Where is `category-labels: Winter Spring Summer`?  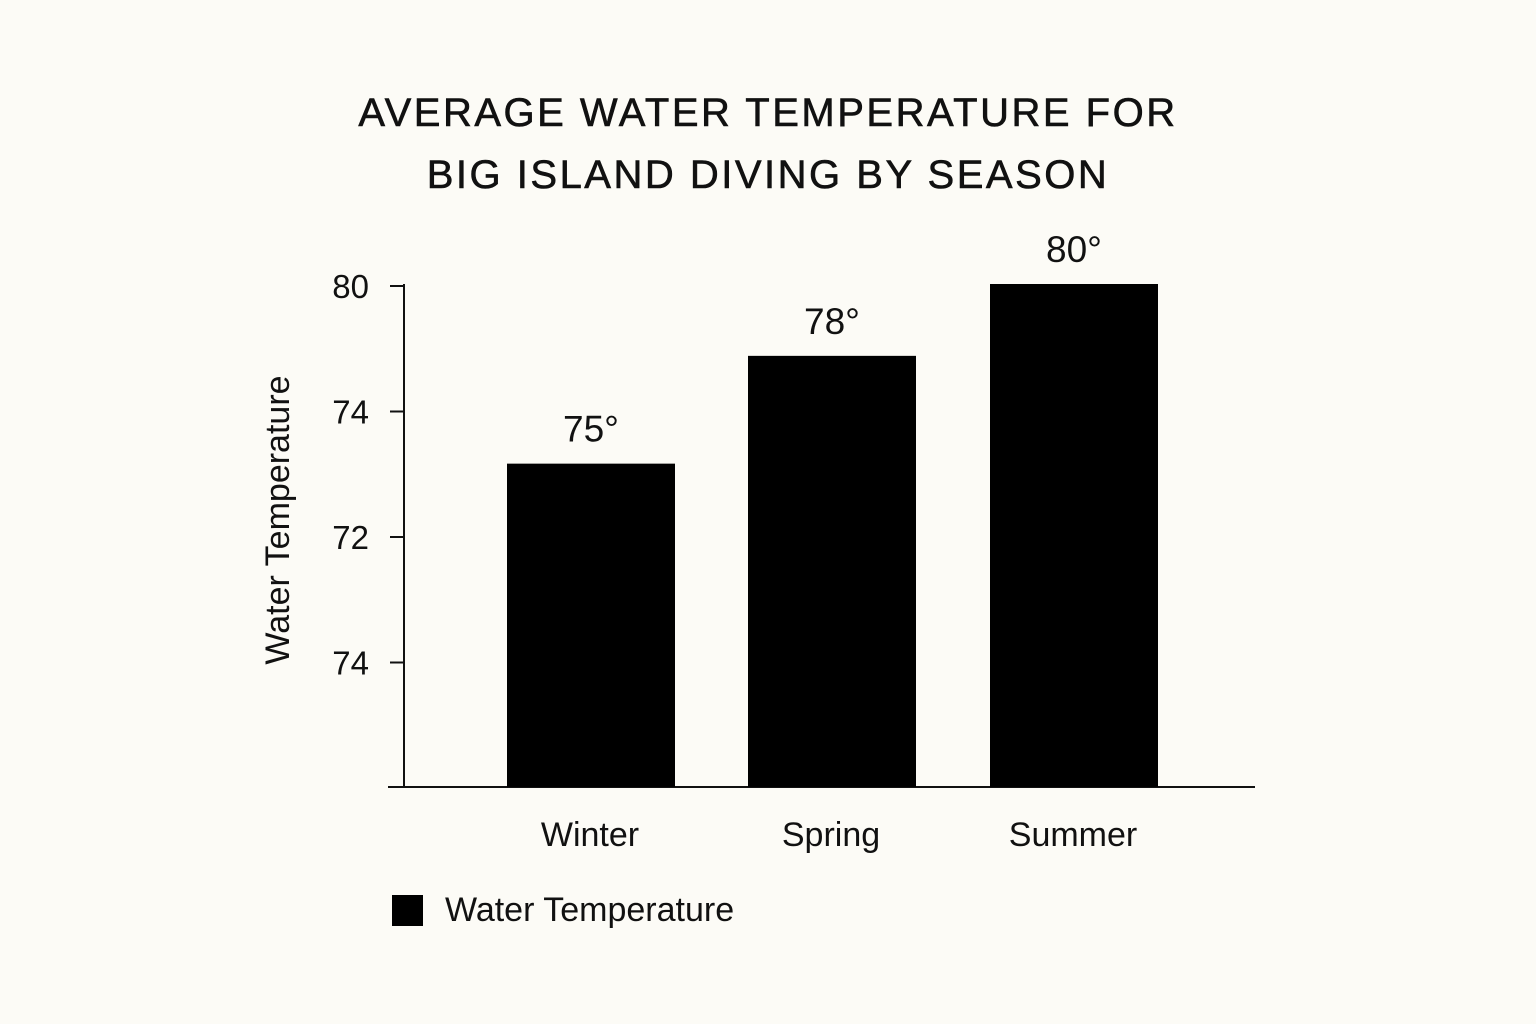
category-labels: Winter Spring Summer is located at coordinates (839, 835).